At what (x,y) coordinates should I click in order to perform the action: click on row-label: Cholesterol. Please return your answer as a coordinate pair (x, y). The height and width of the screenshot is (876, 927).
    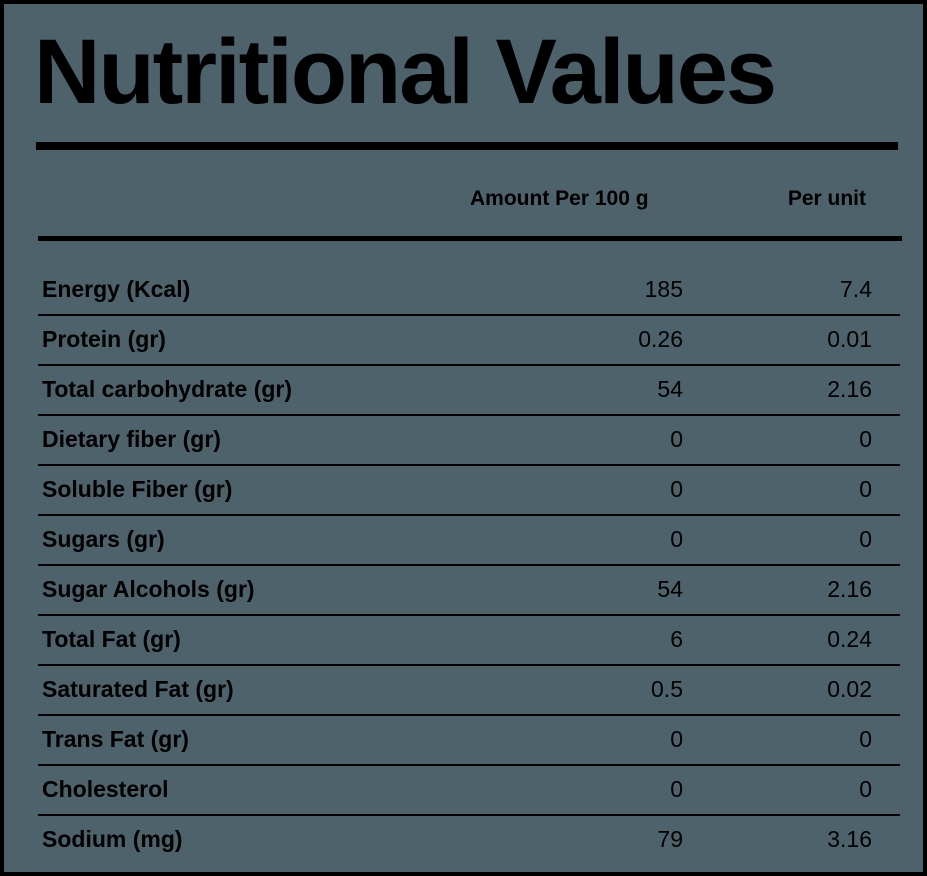
    Looking at the image, I should click on (105, 789).